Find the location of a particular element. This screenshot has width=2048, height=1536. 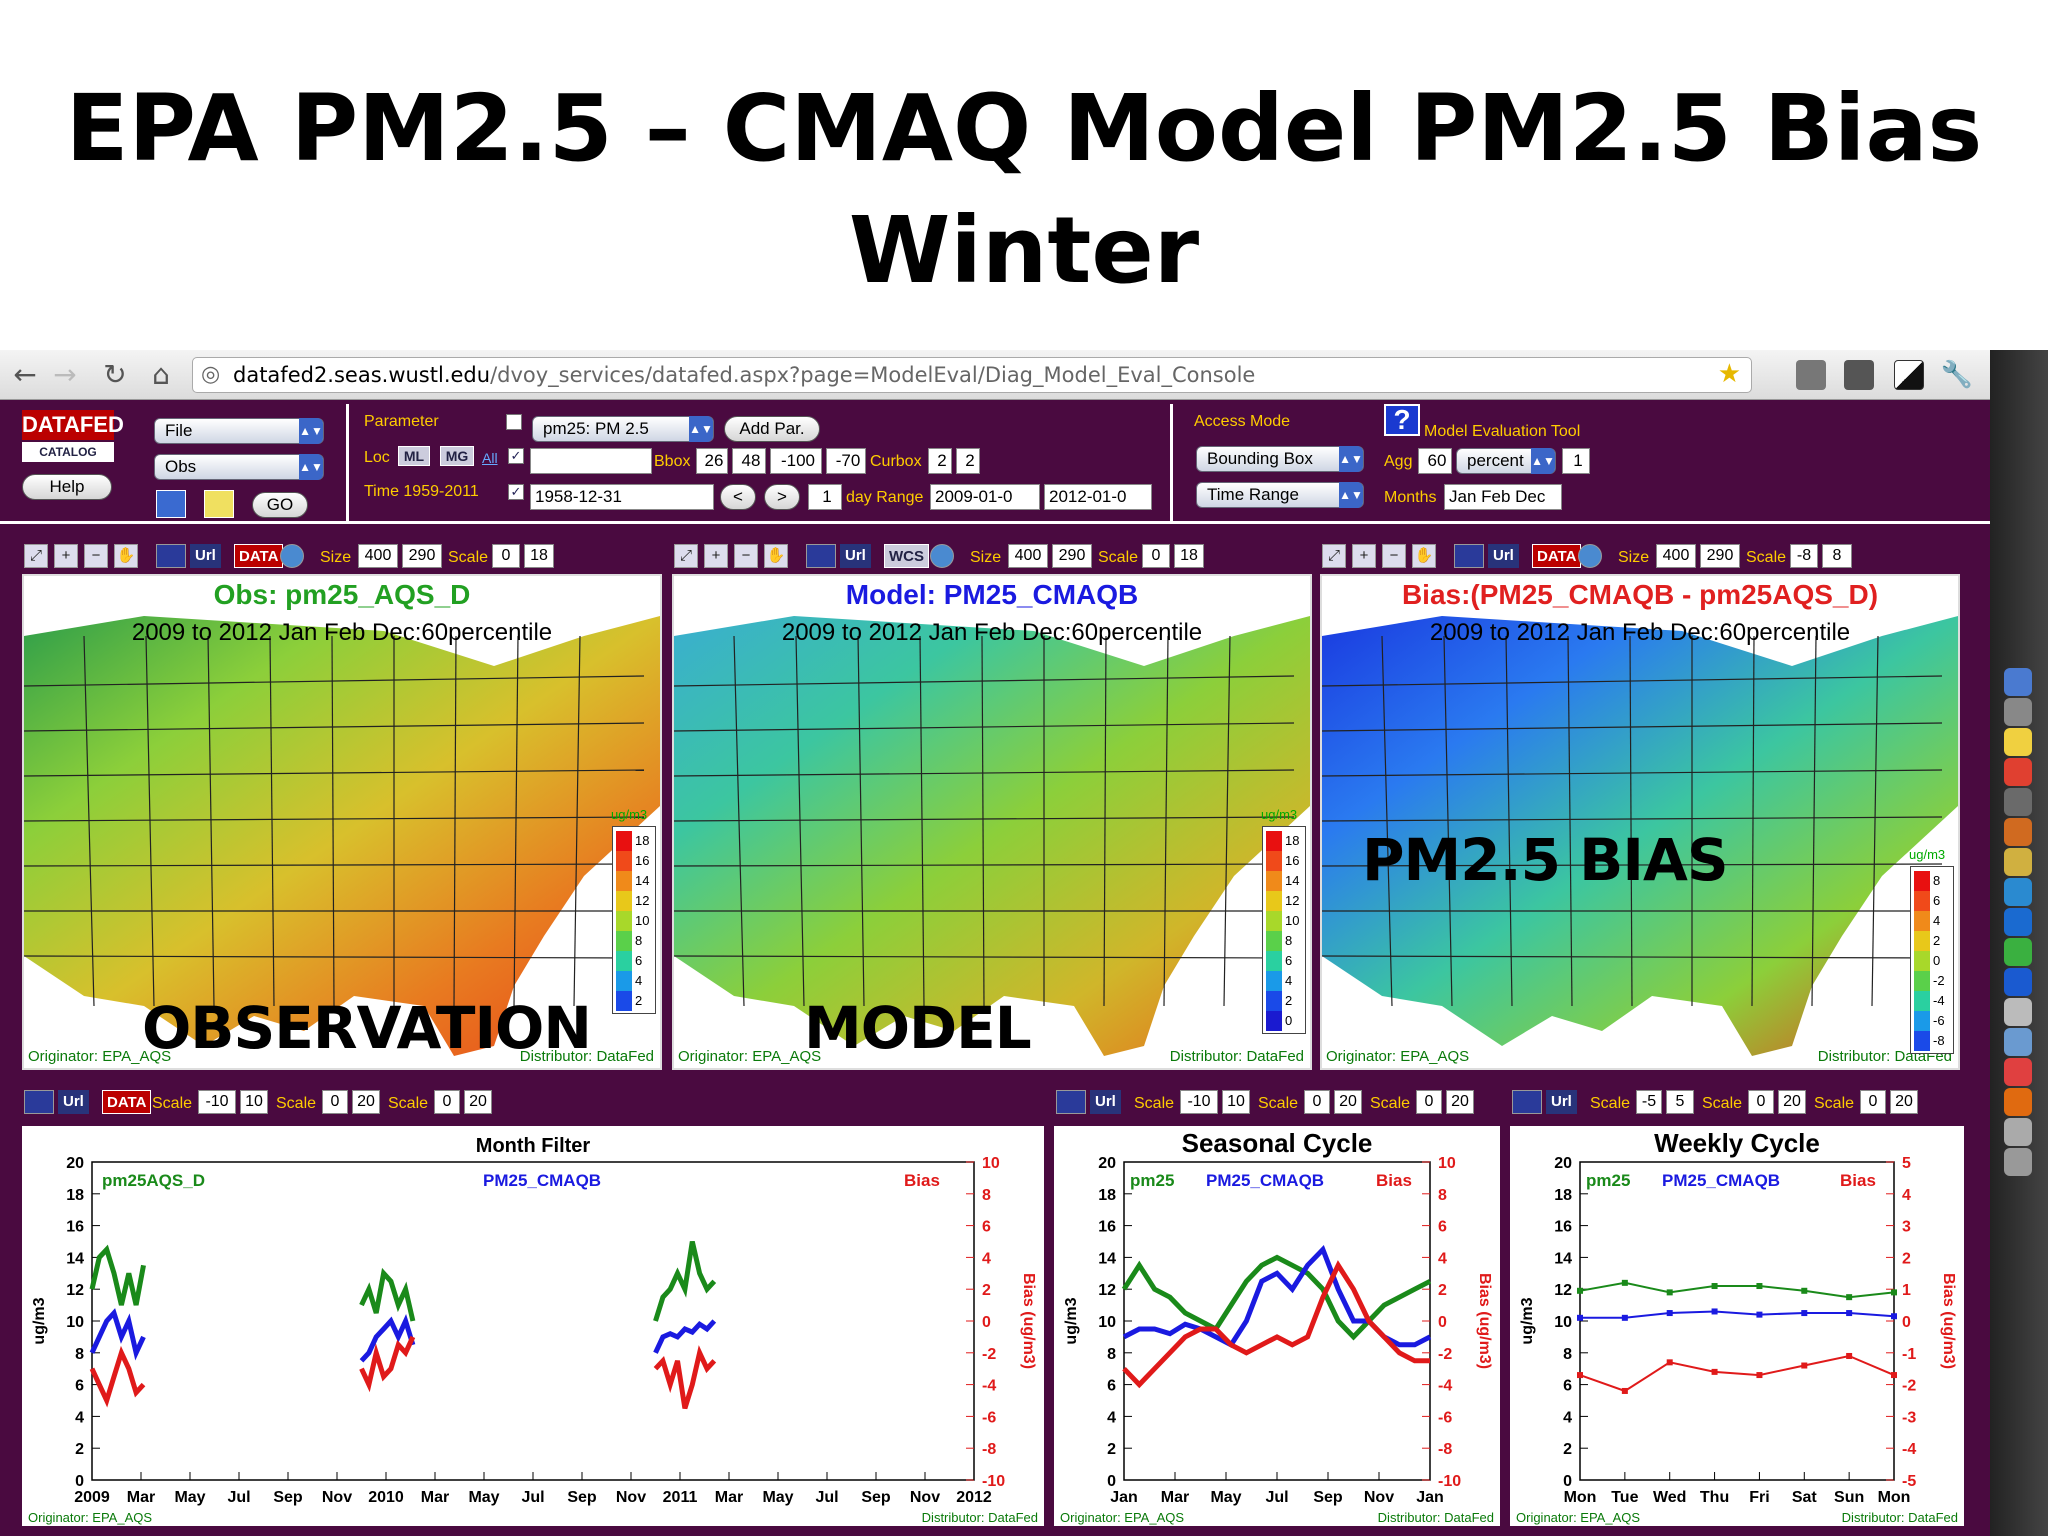

help-button: Help is located at coordinates (67, 487).